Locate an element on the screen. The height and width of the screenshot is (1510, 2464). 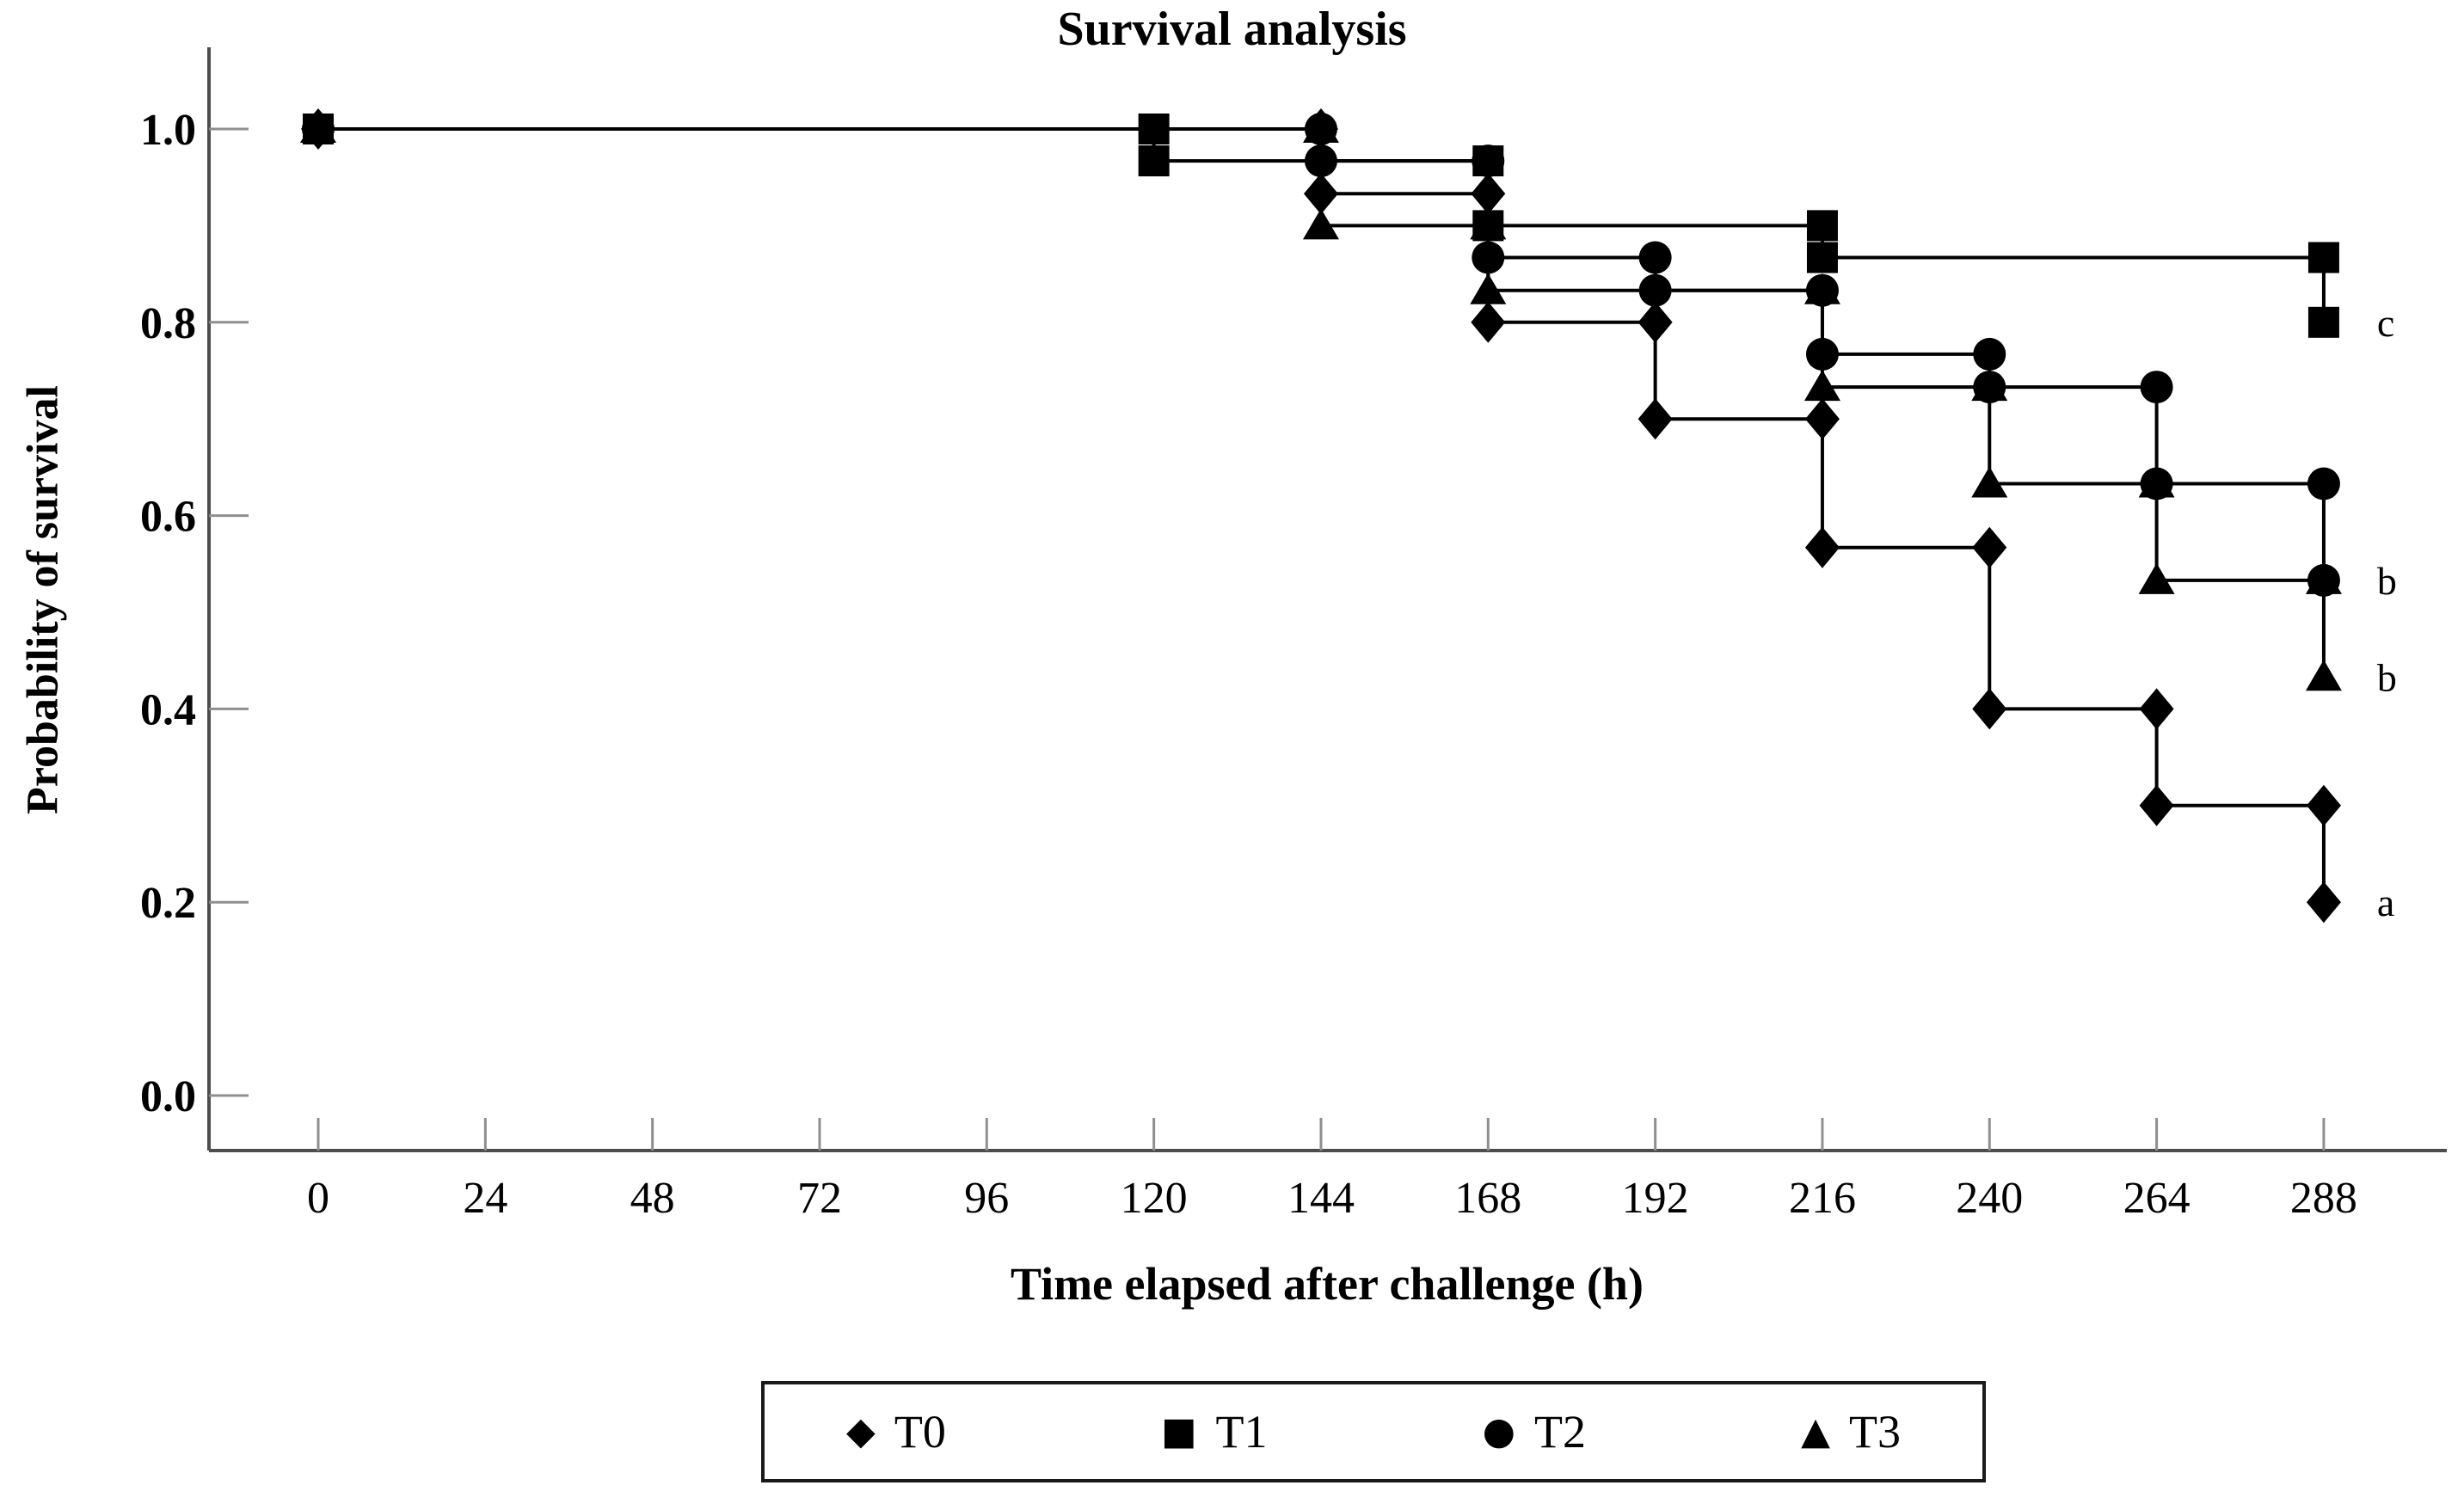
legend-label-t3: T3 is located at coordinates (1875, 1432).